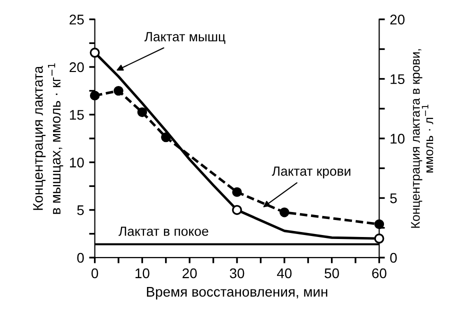 The width and height of the screenshot is (474, 322). I want to click on x-tick-label: 20, so click(189, 273).